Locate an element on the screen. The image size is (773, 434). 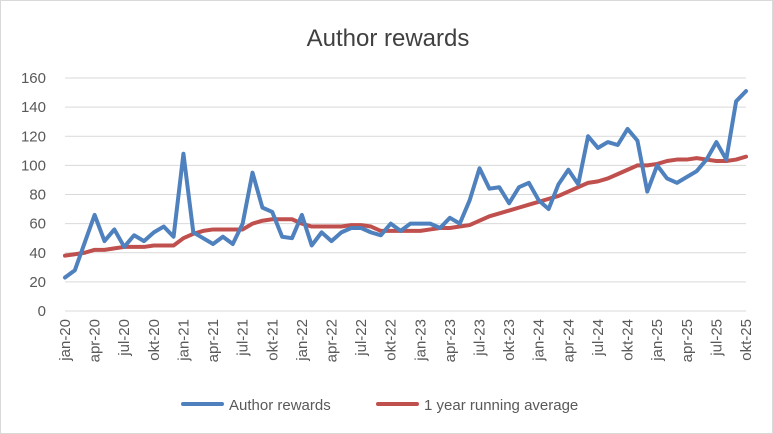
x-tick-label: jan-20 is located at coordinates (65, 340).